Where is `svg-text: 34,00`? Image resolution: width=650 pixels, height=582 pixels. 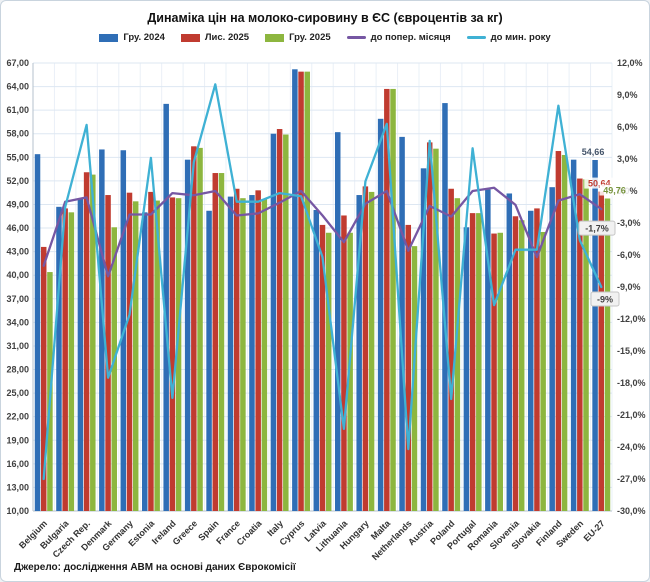 svg-text: 34,00 is located at coordinates (17, 322).